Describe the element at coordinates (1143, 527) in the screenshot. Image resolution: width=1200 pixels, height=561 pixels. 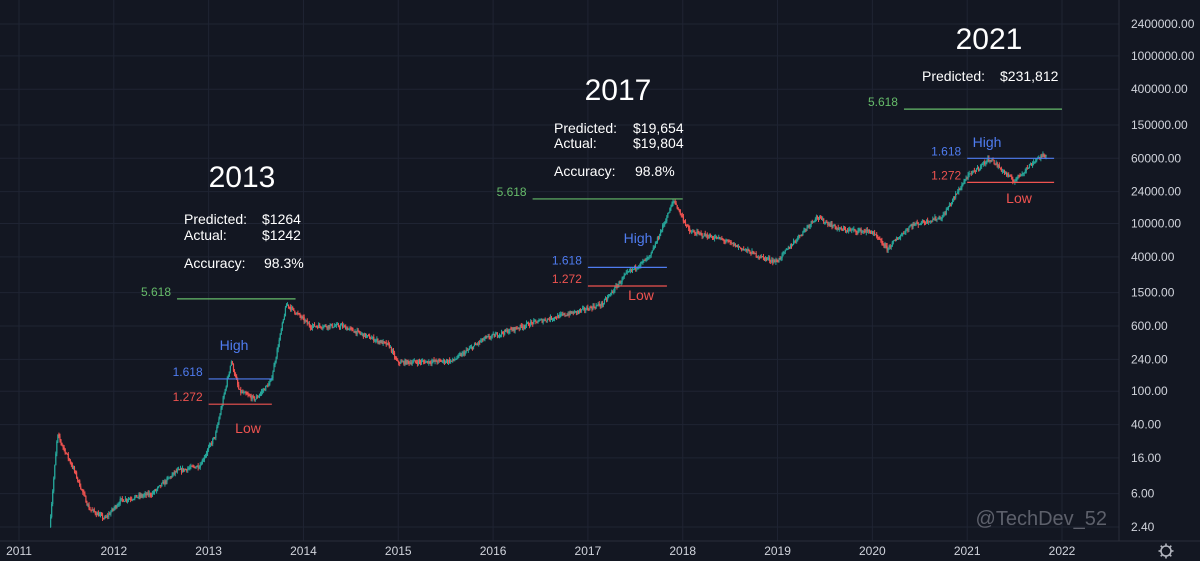
I see `y-tick-label: 2.40` at that location.